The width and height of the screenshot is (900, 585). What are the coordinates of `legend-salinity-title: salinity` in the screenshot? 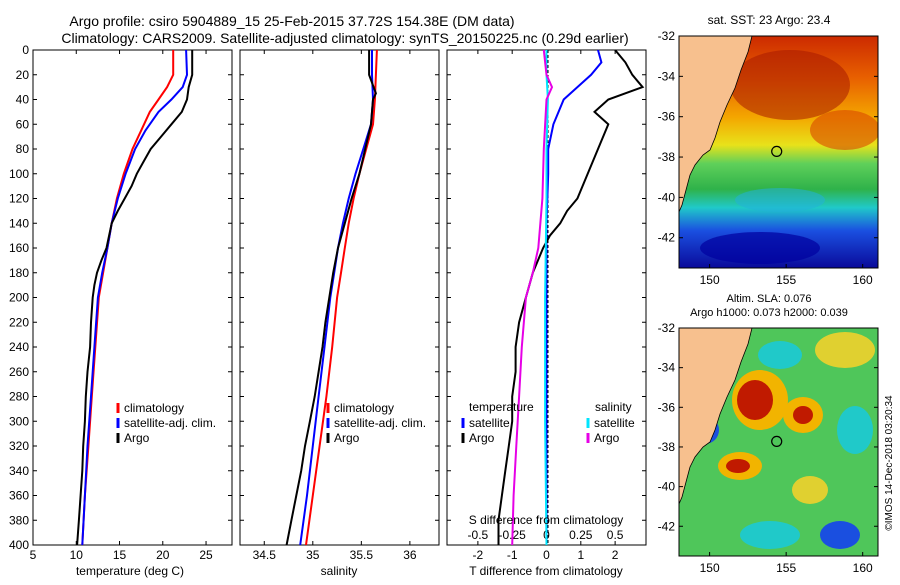 It's located at (613, 407).